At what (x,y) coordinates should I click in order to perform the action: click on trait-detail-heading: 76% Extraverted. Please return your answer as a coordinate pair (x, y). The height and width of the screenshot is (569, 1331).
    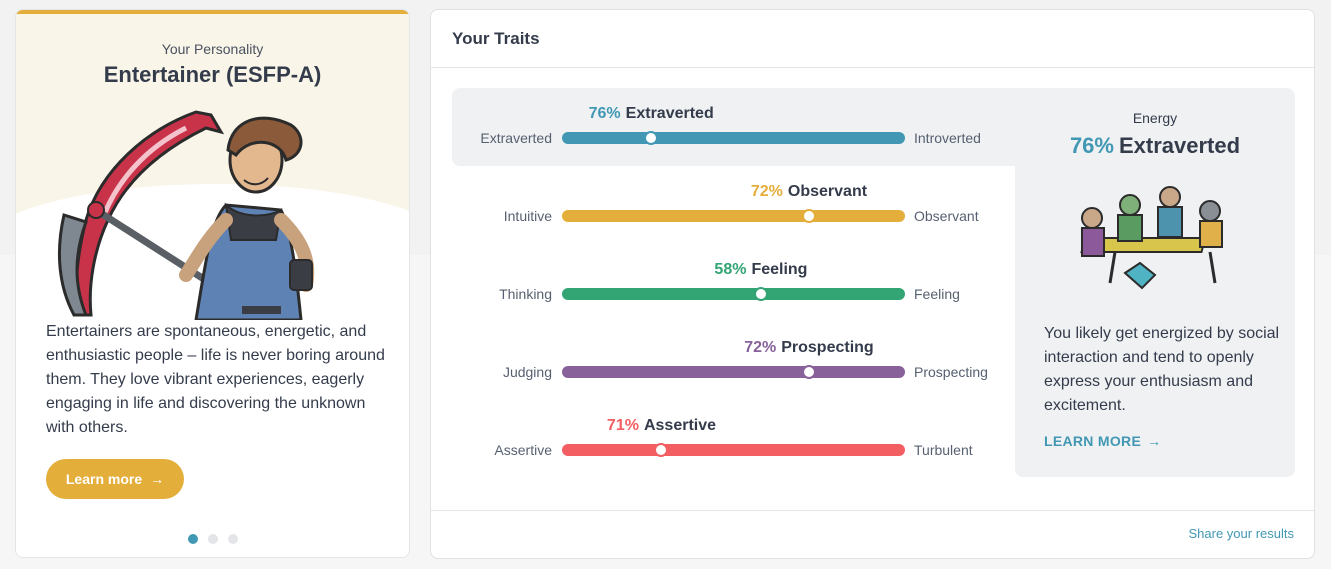
    Looking at the image, I should click on (1155, 146).